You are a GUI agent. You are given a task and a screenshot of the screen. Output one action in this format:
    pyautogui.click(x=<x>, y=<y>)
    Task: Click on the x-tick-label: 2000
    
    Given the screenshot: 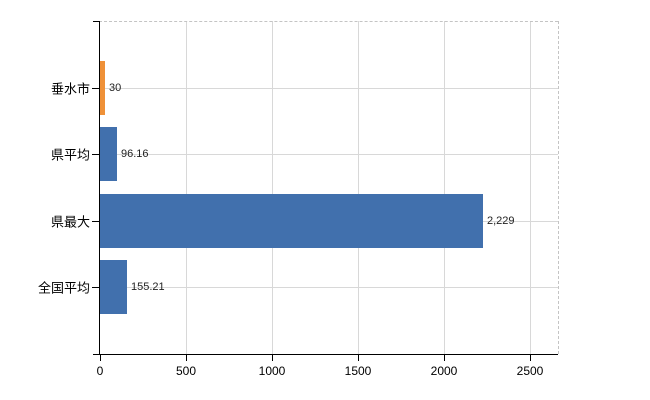 What is the action you would take?
    pyautogui.click(x=444, y=371)
    